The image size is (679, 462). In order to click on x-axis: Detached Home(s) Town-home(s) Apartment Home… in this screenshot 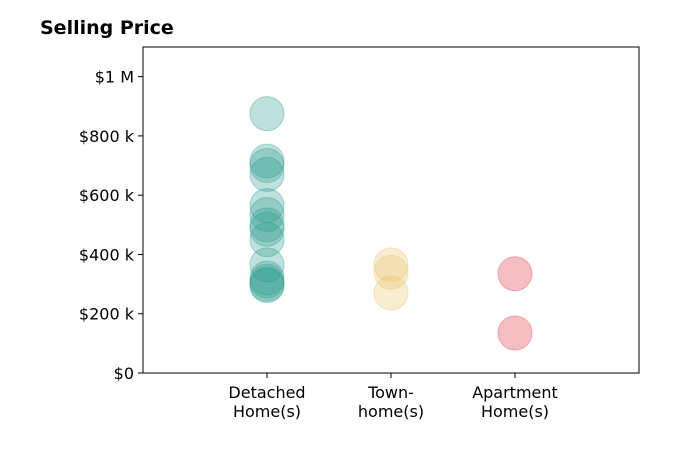, I will do `click(393, 397)`.